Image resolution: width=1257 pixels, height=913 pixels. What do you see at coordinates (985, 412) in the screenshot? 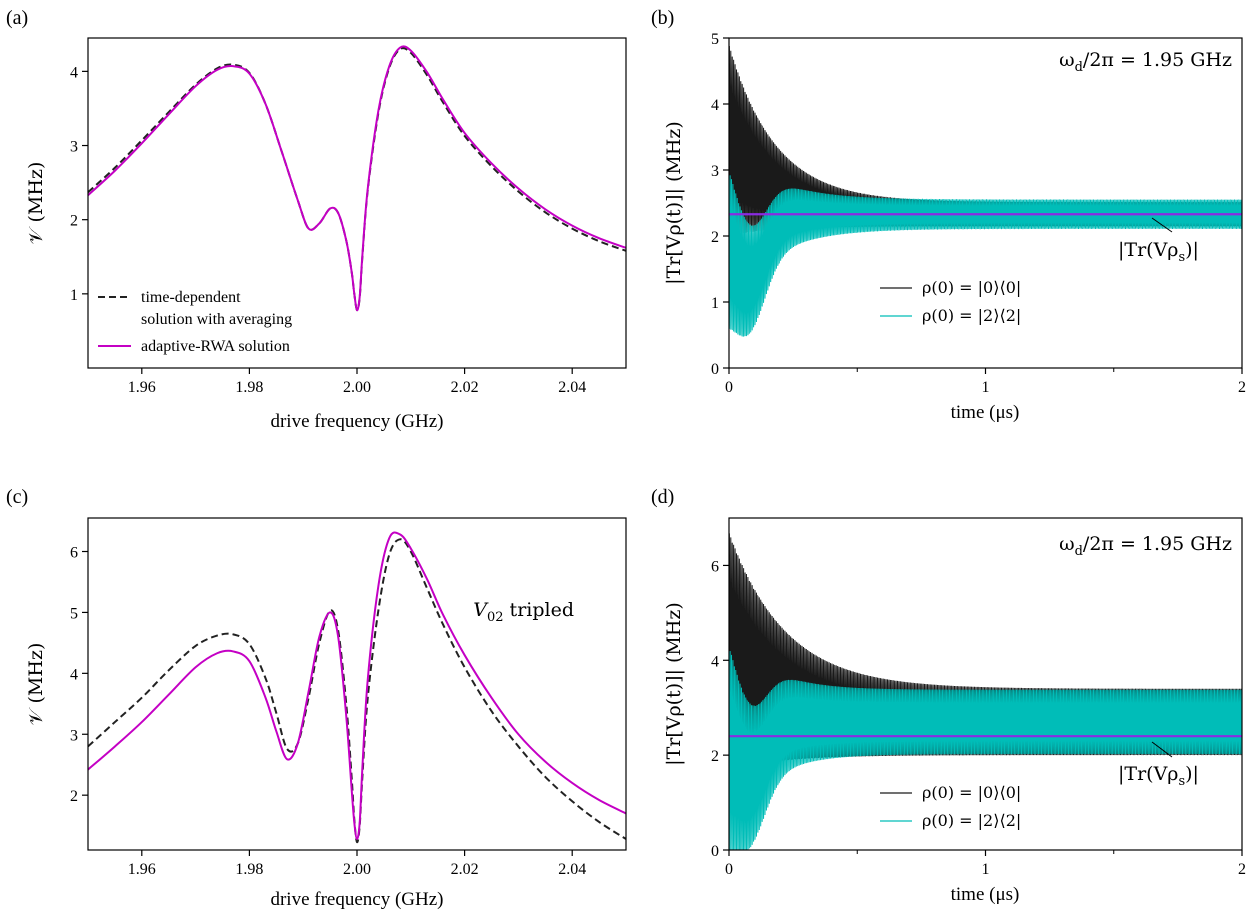
I see `panel-b-xlabel: time (μs)` at bounding box center [985, 412].